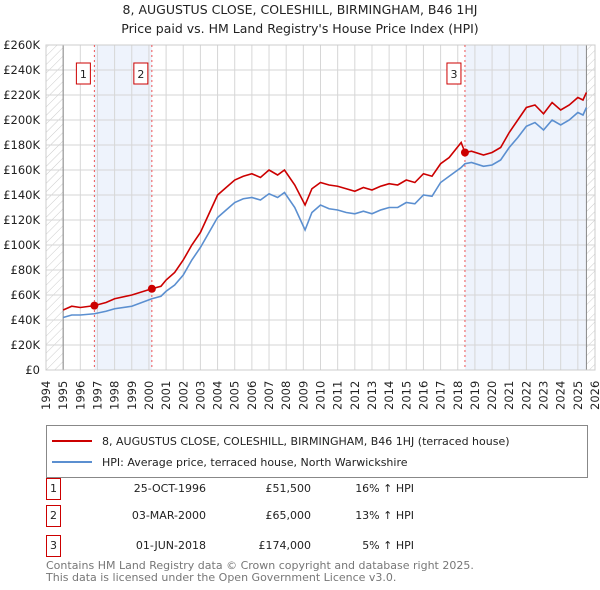  What do you see at coordinates (492, 395) in the screenshot?
I see `x-tick-label: 2020` at bounding box center [492, 395].